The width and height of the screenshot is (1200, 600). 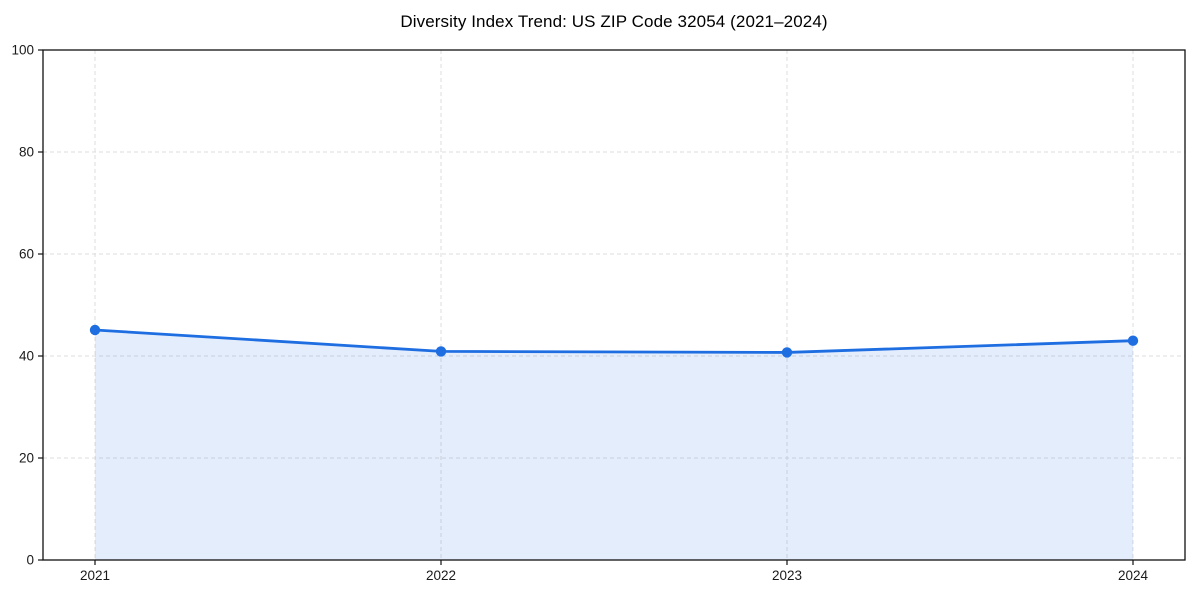 What do you see at coordinates (26, 458) in the screenshot?
I see `y-tick-label: 20` at bounding box center [26, 458].